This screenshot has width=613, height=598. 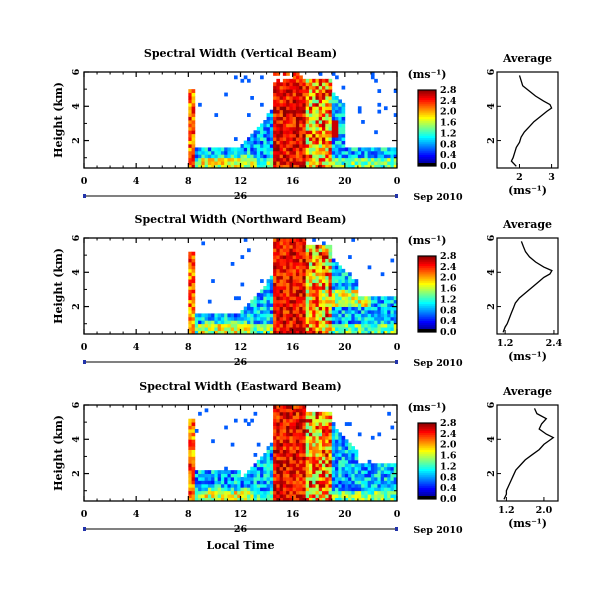 What do you see at coordinates (448, 278) in the screenshot?
I see `colorbar-tick-label: 2.0` at bounding box center [448, 278].